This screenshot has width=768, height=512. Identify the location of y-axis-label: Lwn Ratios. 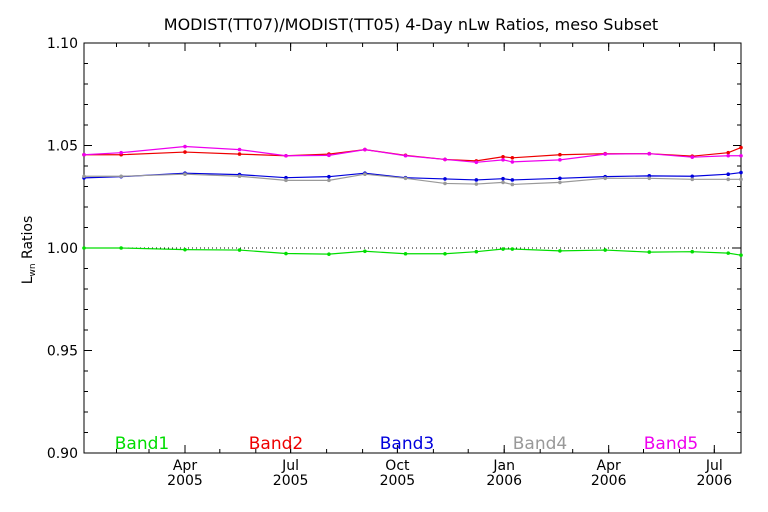
(29, 250).